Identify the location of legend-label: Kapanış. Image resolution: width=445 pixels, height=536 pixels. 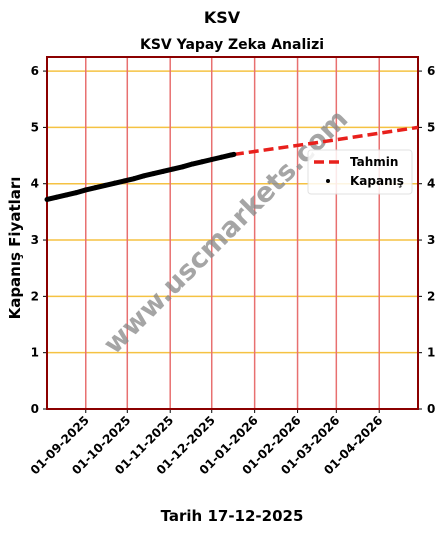
(377, 181).